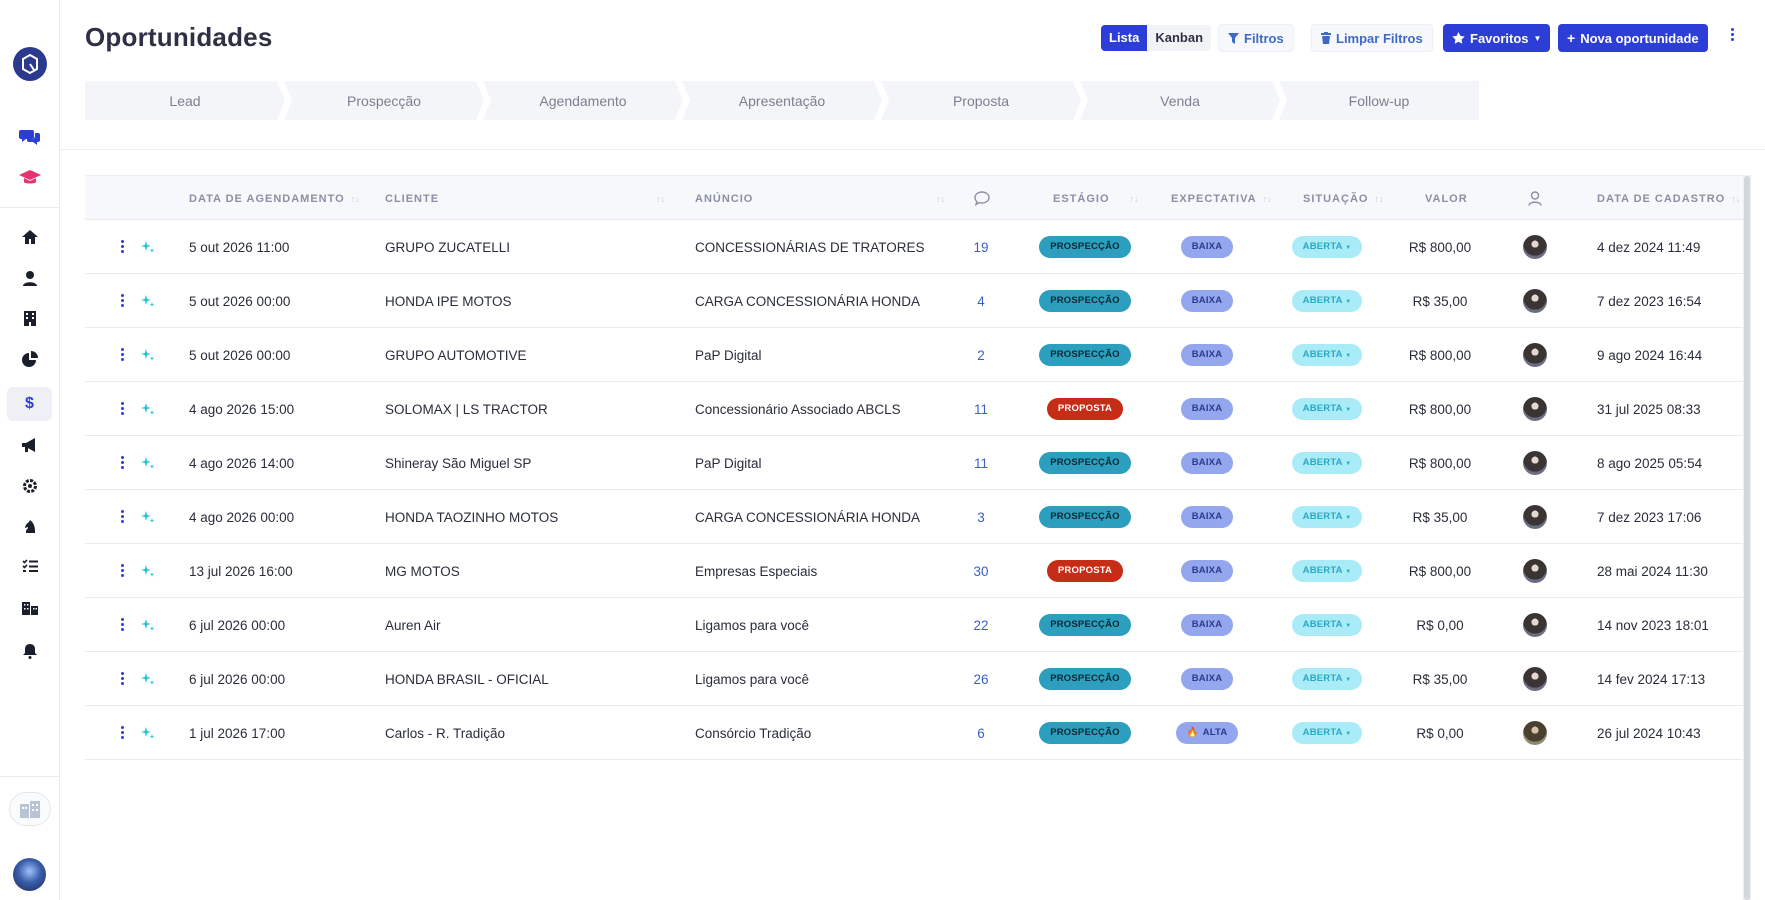 The width and height of the screenshot is (1765, 900). I want to click on client-name: GRUPO AUTOMOTIVE, so click(456, 355).